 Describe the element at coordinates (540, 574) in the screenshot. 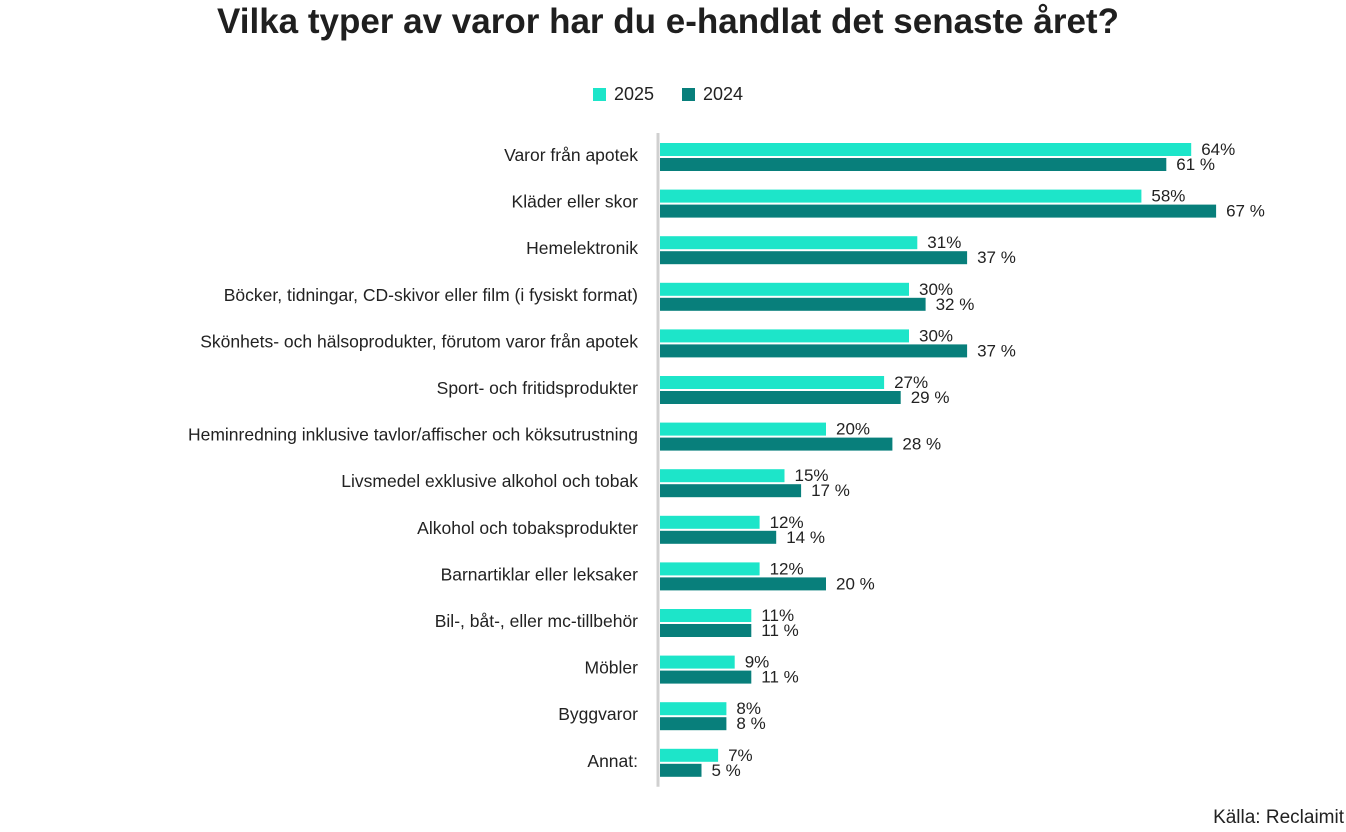

I see `category-label: Barnartiklar eller leksaker` at that location.